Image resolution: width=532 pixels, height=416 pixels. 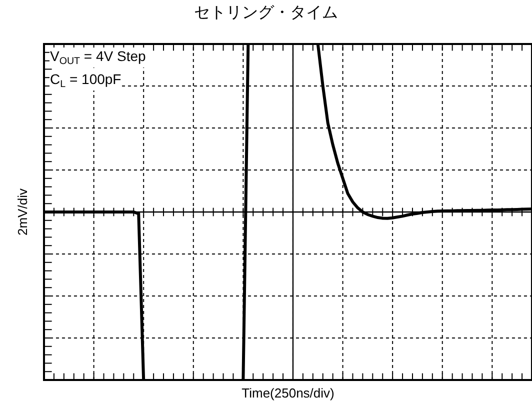 I want to click on annotation: V$_{OUT}$ = 4V Step, so click(x=98, y=57).